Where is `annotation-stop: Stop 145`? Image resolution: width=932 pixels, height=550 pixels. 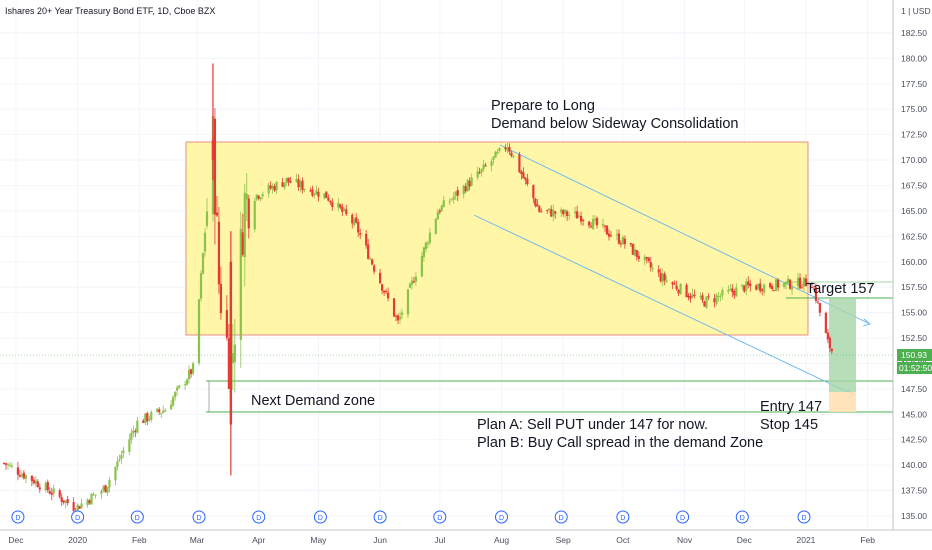 annotation-stop: Stop 145 is located at coordinates (789, 425).